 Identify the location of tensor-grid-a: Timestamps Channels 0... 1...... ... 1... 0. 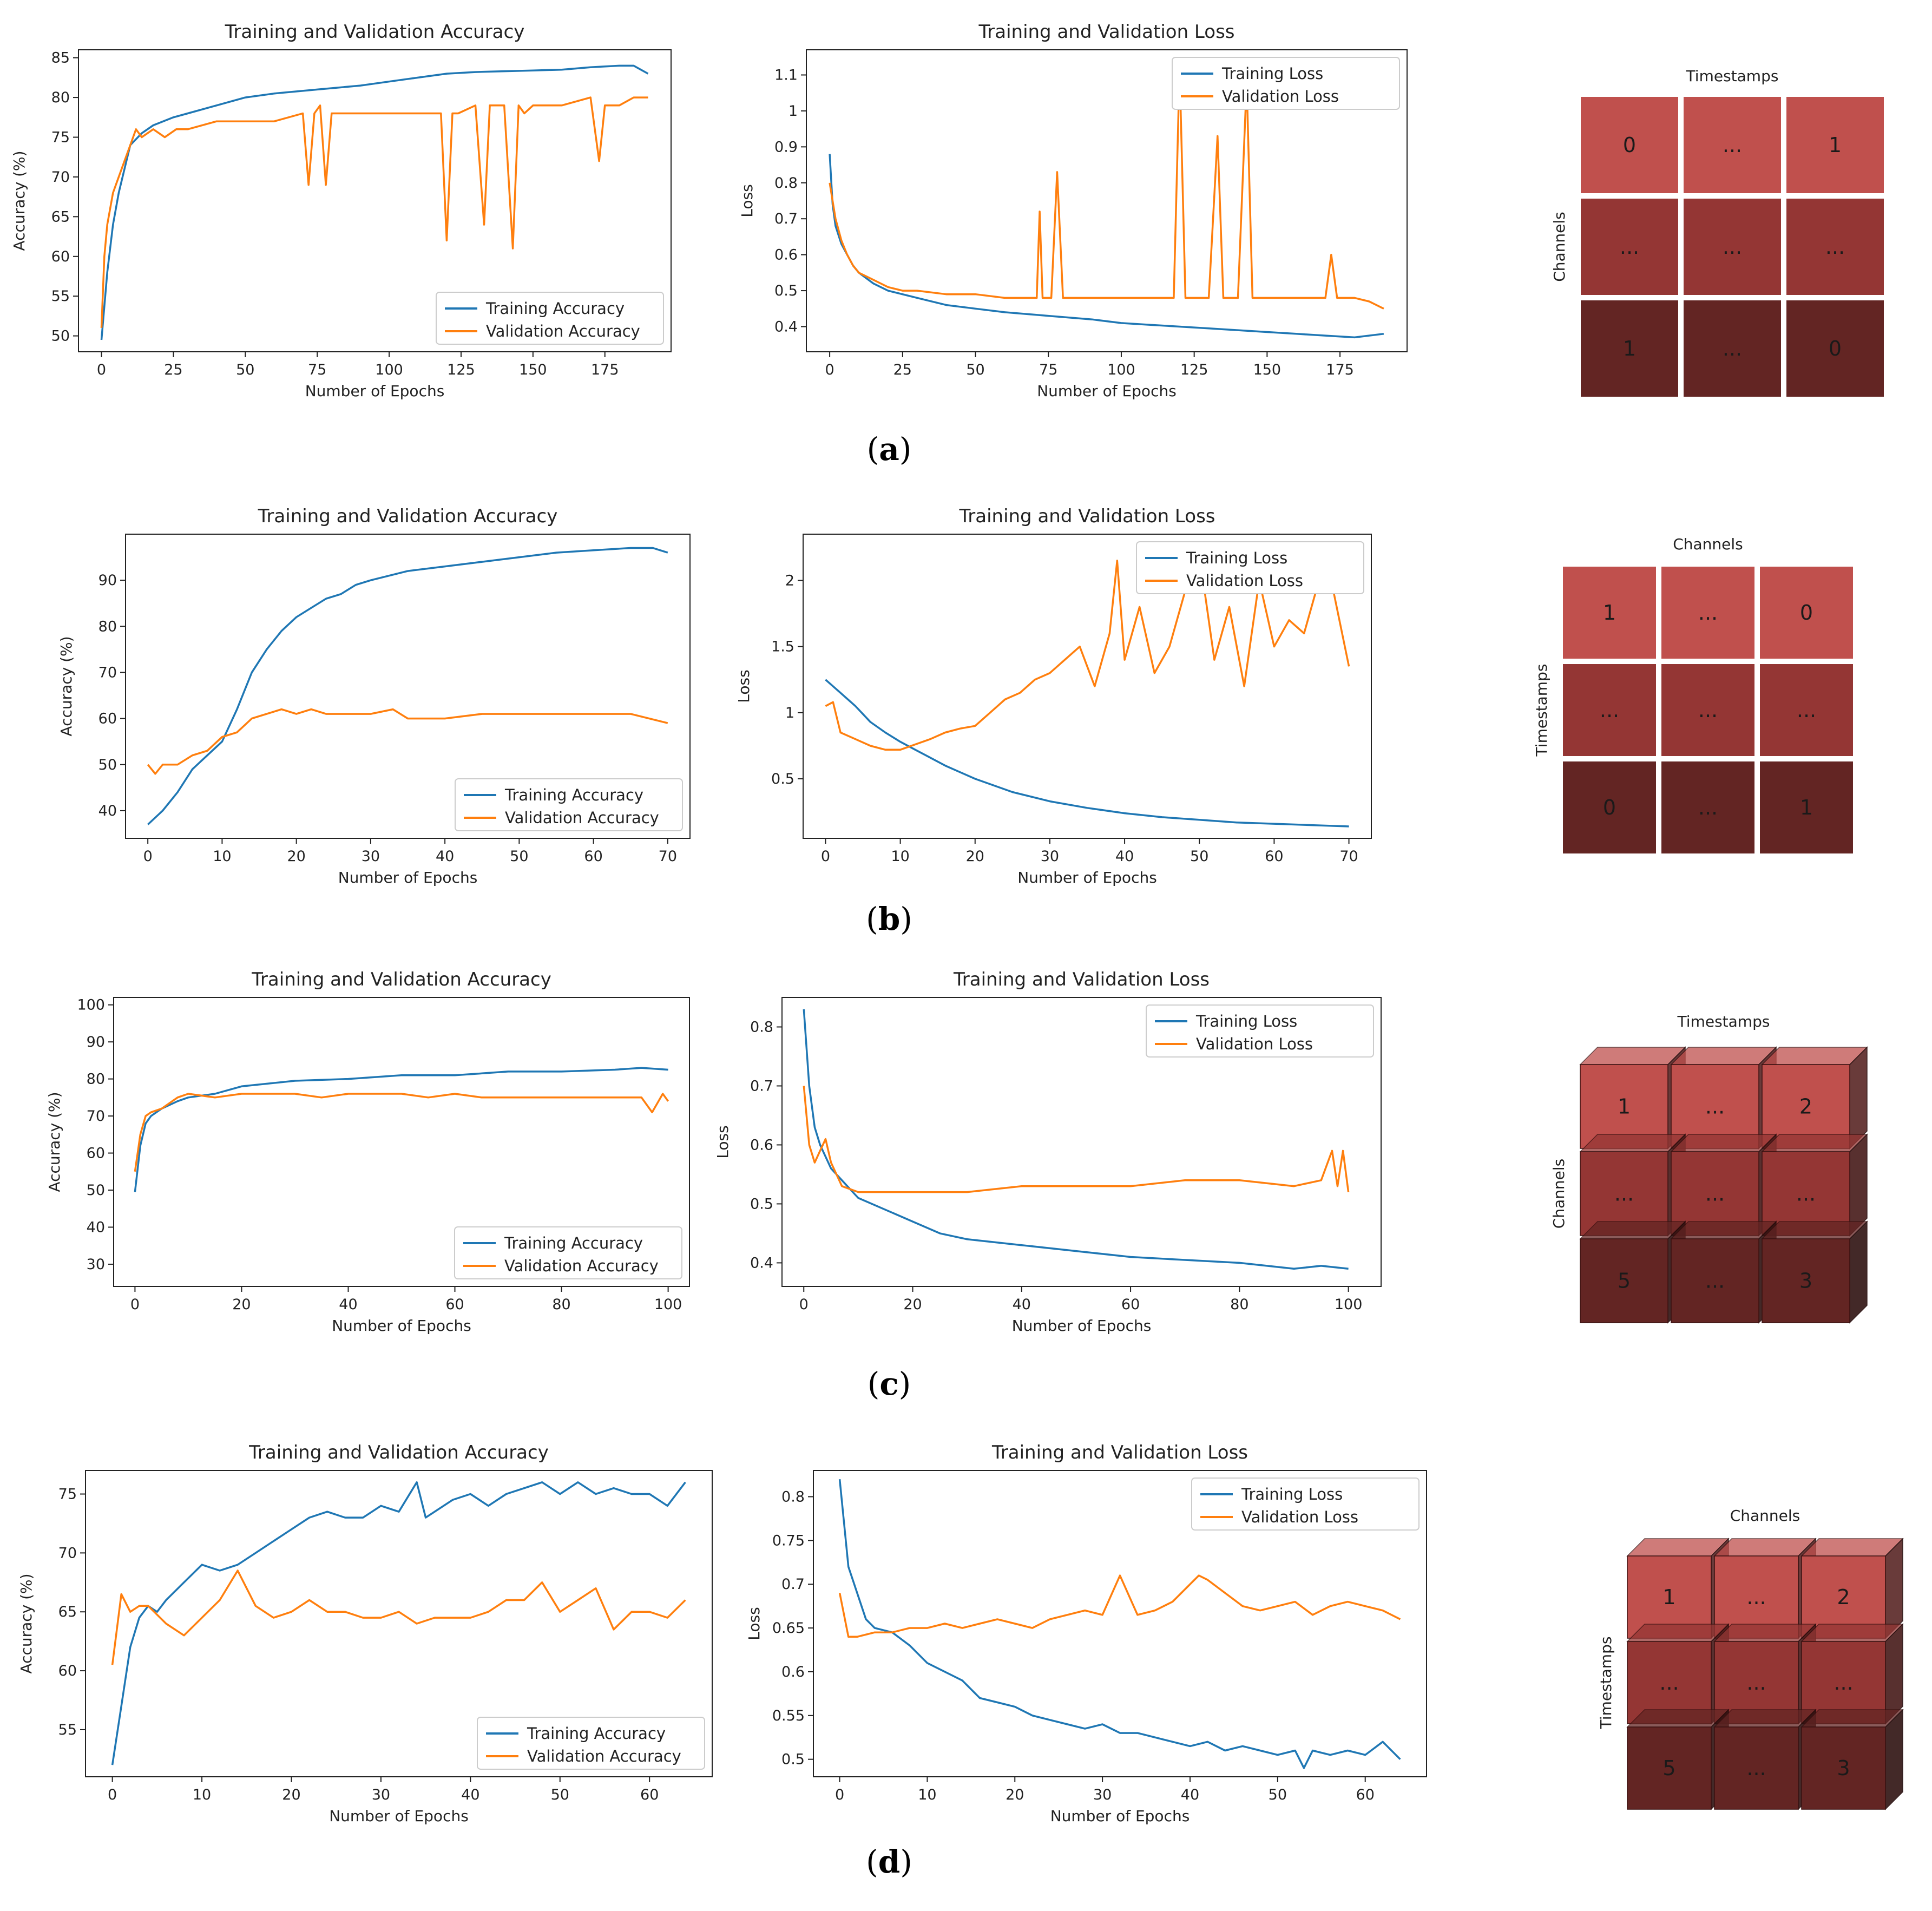
(1717, 232).